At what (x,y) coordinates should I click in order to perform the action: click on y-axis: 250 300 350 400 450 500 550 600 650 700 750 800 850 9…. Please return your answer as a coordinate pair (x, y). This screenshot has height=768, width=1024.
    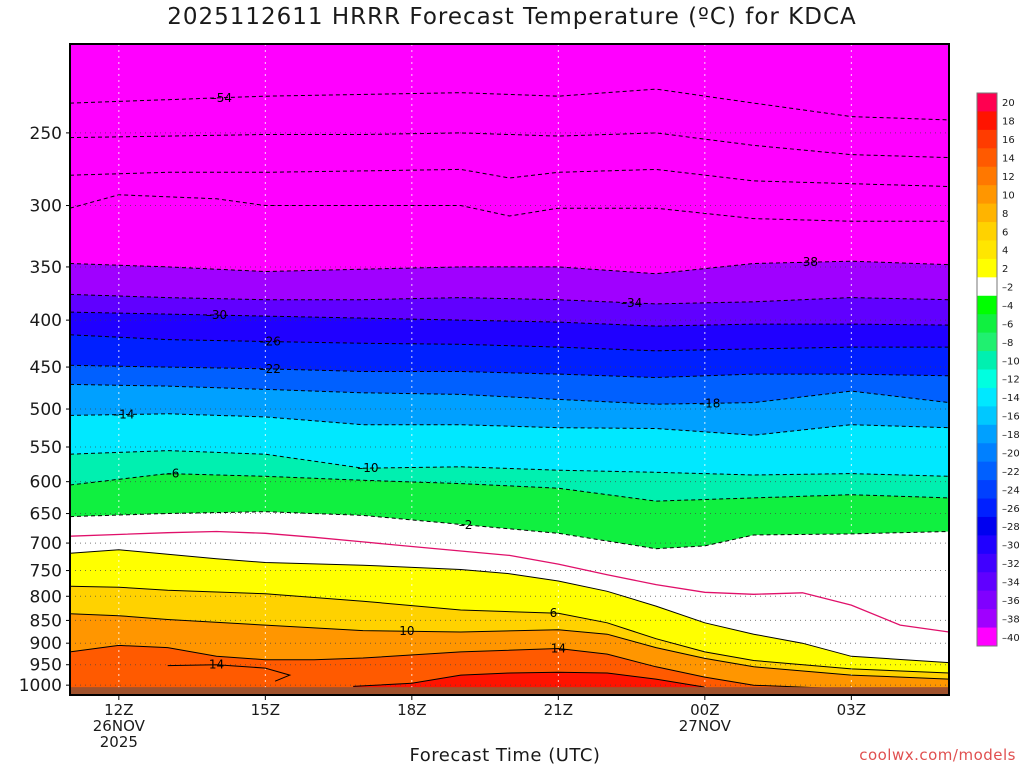
    Looking at the image, I should click on (44, 410).